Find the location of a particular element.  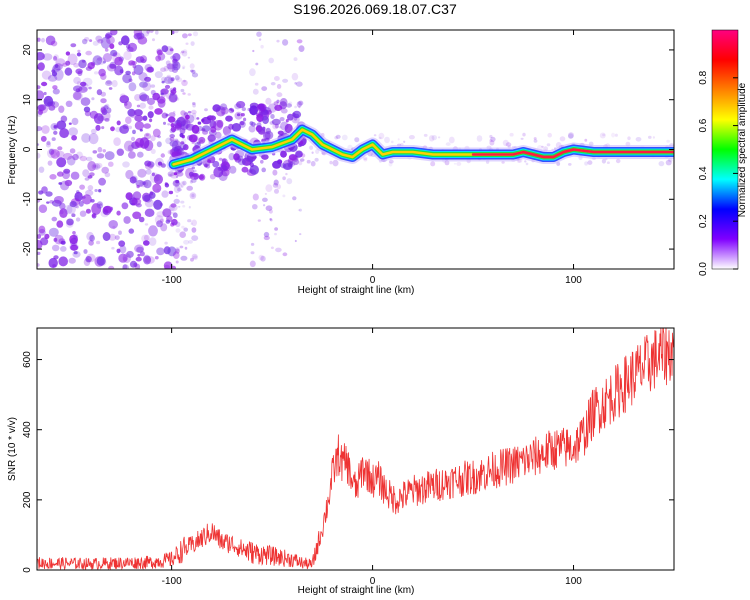

x-axis-label: Height of straight line (km) is located at coordinates (356, 290).